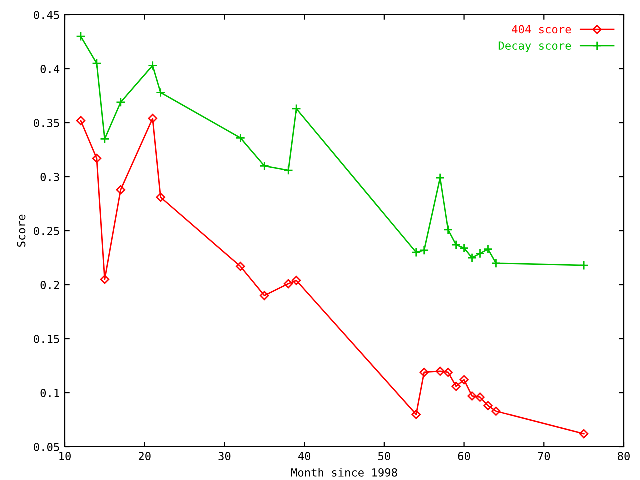  I want to click on x-tick-label: 30, so click(224, 456).